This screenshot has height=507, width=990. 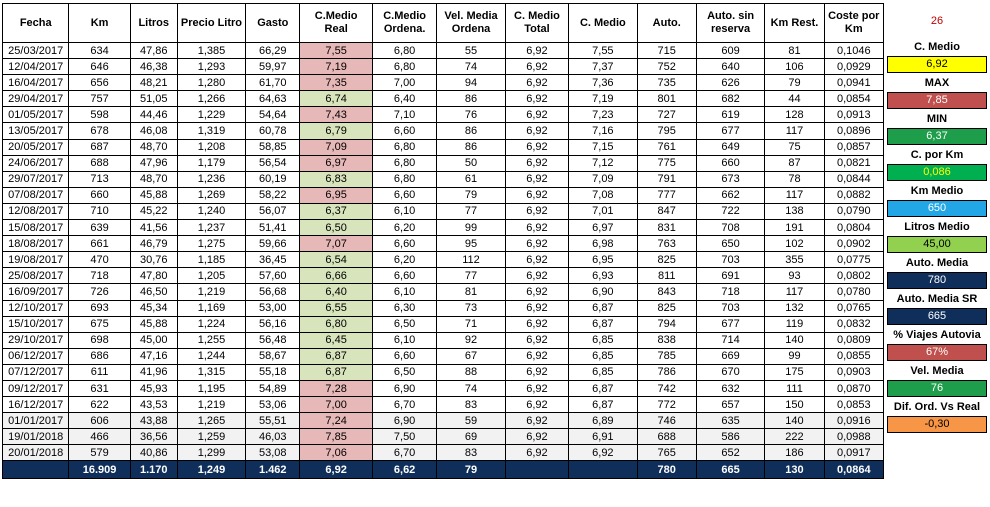 What do you see at coordinates (153, 405) in the screenshot?
I see `table-cell: 43,53` at bounding box center [153, 405].